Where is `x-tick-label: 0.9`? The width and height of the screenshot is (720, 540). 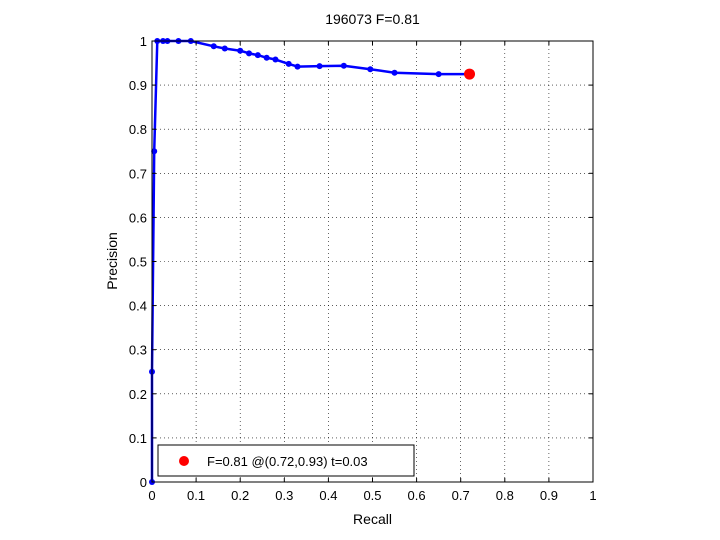 x-tick-label: 0.9 is located at coordinates (549, 495).